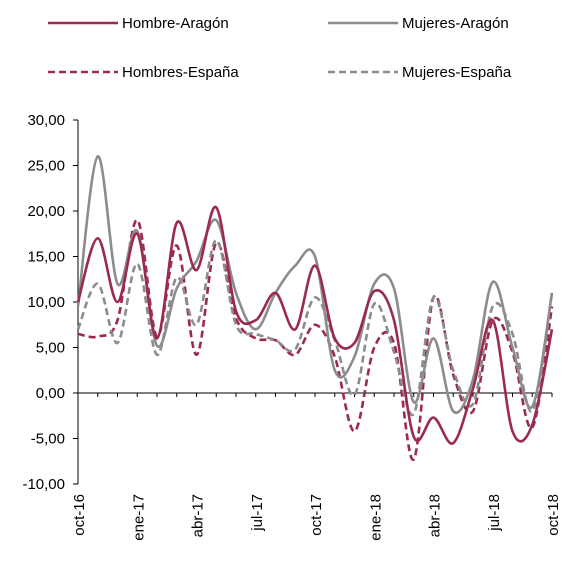  I want to click on x-tick-label: oct-18, so click(553, 515).